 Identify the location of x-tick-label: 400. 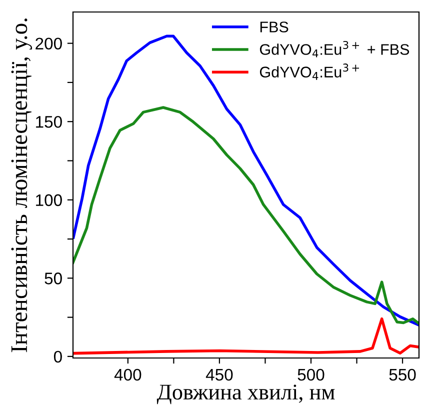
(128, 374).